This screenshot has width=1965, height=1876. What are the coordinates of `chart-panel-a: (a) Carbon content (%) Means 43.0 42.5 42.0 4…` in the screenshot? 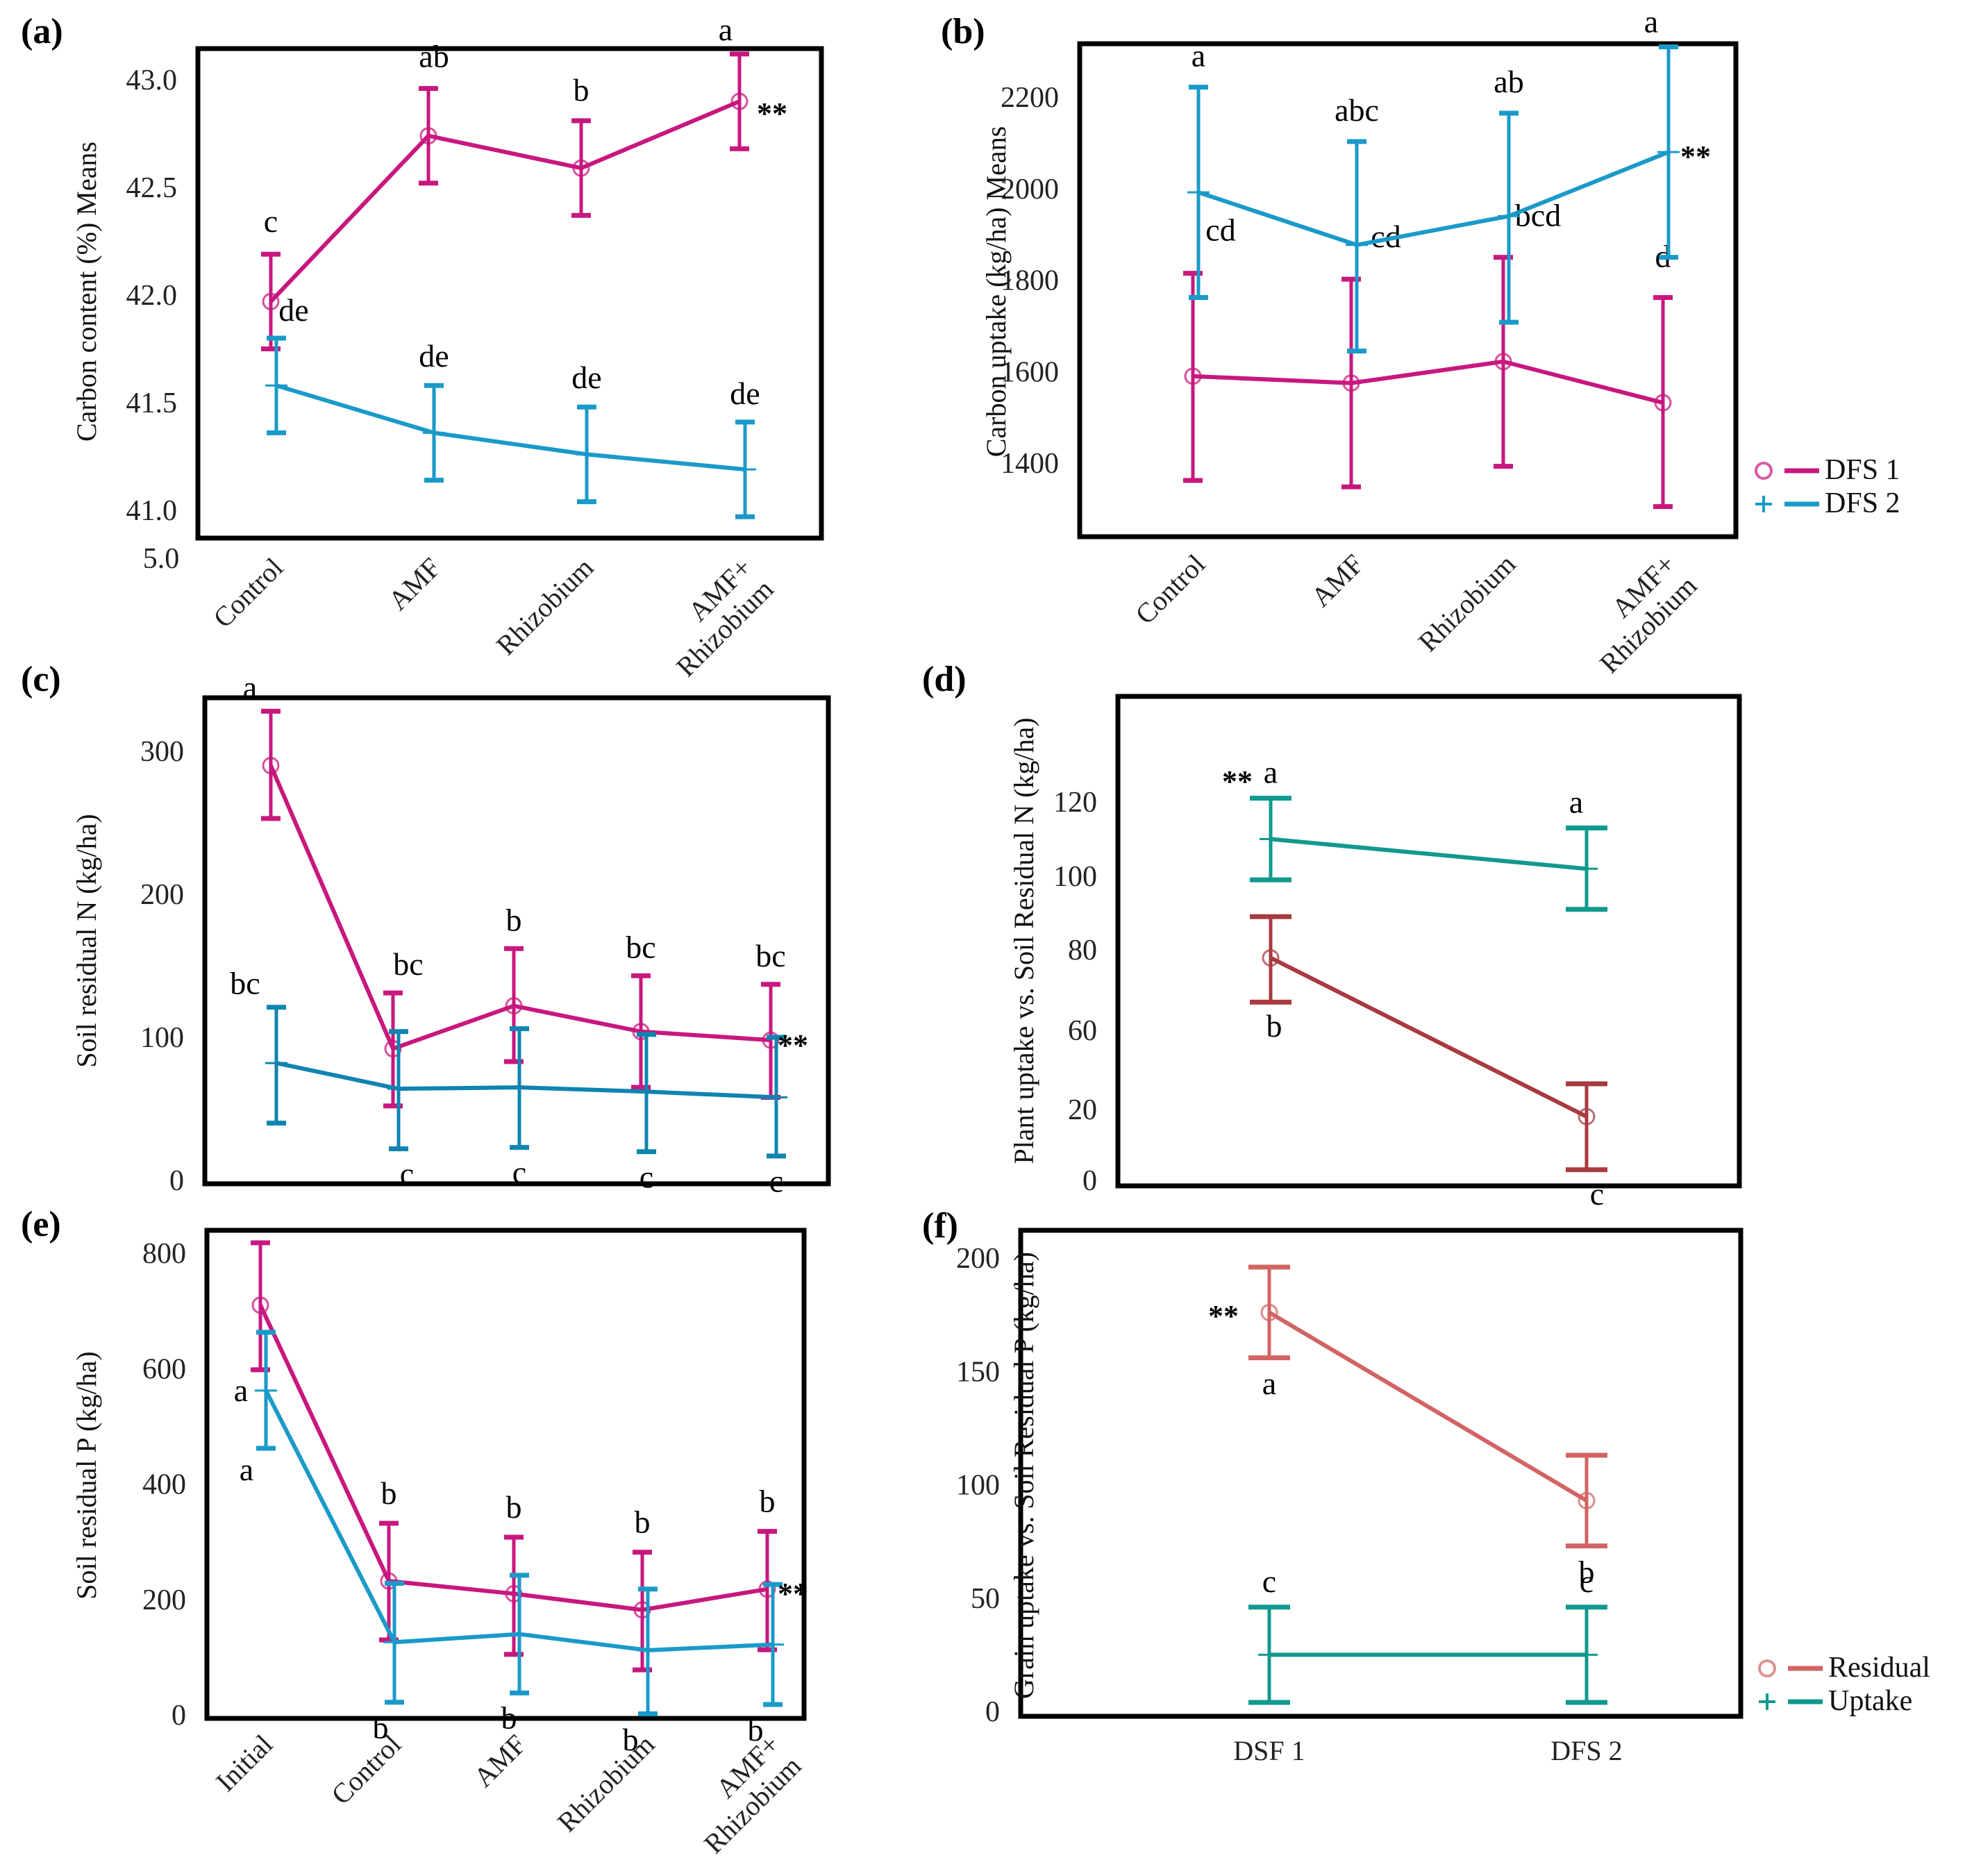 It's located at (423, 347).